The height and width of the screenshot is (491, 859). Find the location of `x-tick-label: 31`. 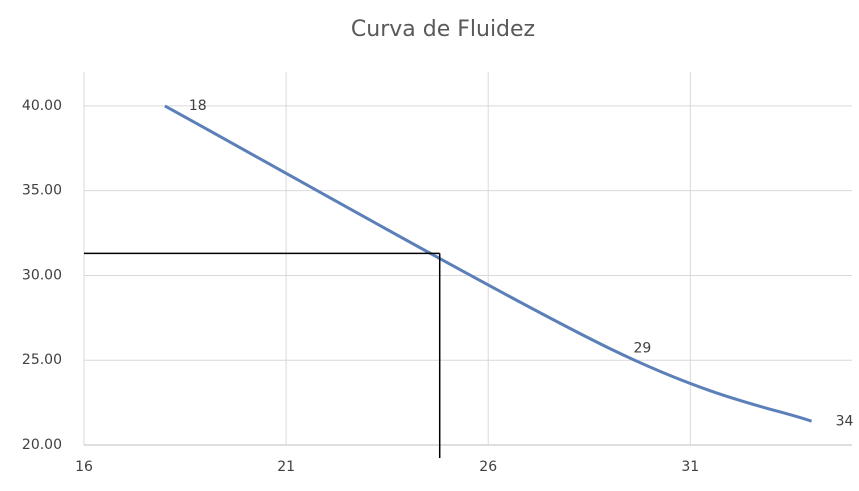

x-tick-label: 31 is located at coordinates (690, 467).